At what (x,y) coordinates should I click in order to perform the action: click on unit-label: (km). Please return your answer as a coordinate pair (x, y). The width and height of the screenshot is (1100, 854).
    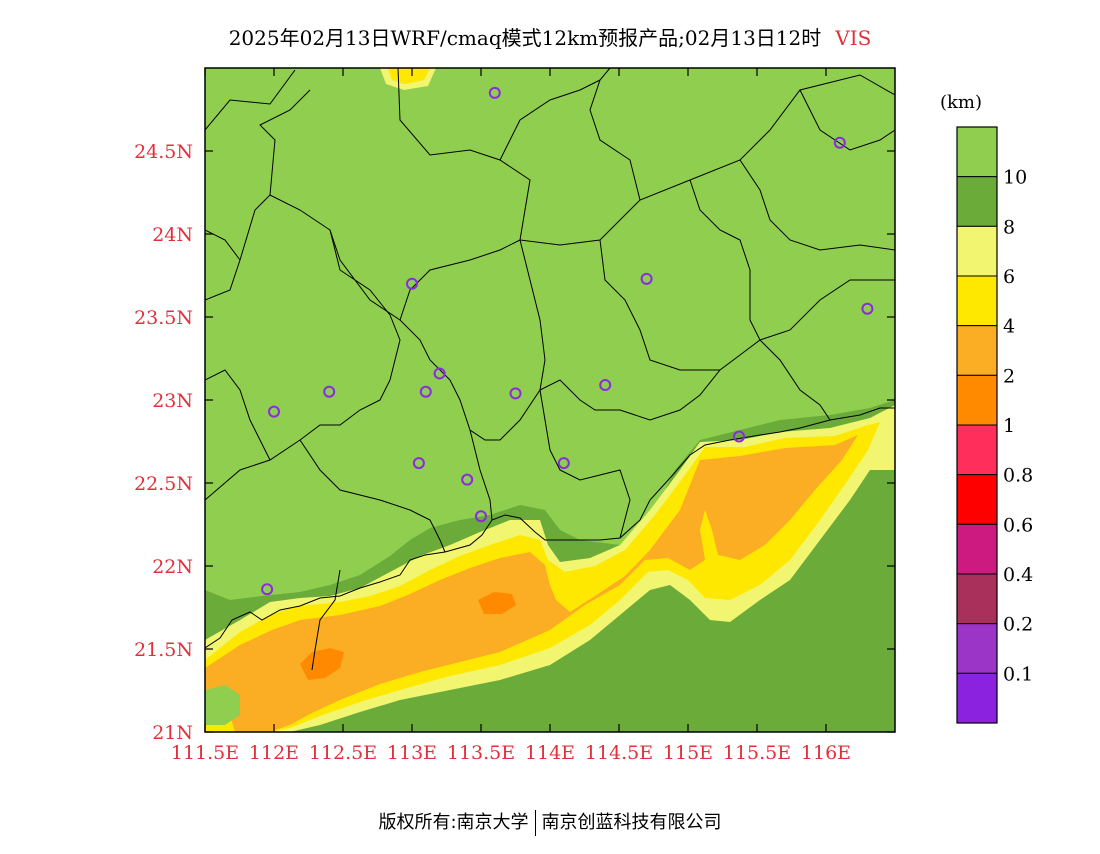
    Looking at the image, I should click on (961, 102).